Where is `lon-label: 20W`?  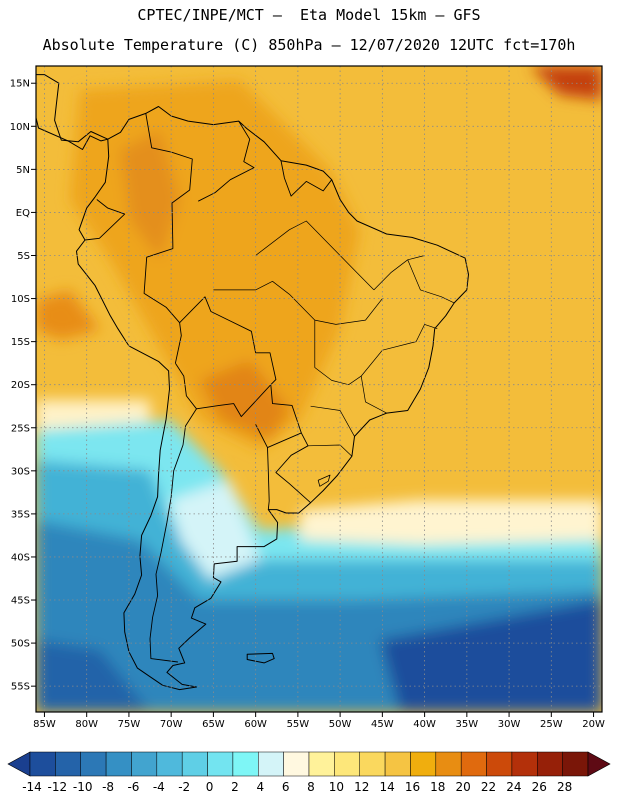 lon-label: 20W is located at coordinates (593, 724).